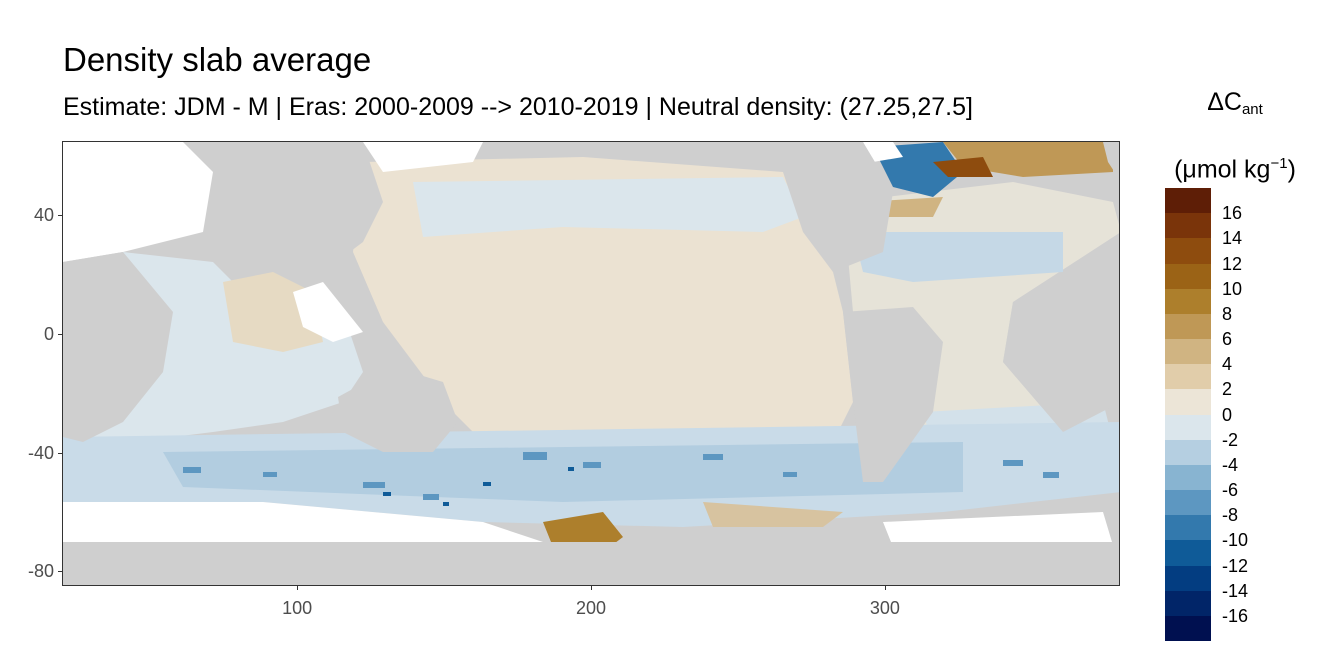 Image resolution: width=1344 pixels, height=672 pixels. I want to click on colorbar-label: -4, so click(1230, 464).